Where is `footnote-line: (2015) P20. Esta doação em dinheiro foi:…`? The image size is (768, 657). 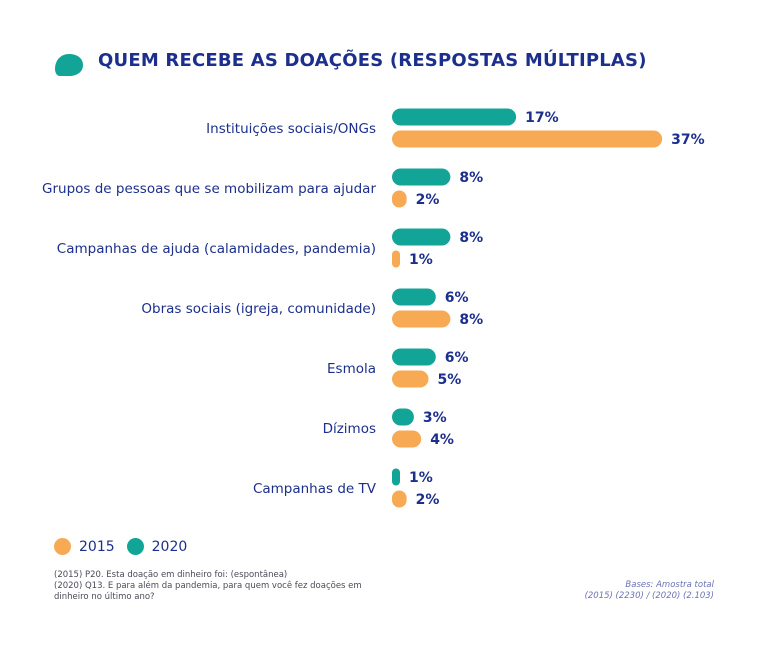 footnote-line: (2015) P20. Esta doação em dinheiro foi:… is located at coordinates (171, 575).